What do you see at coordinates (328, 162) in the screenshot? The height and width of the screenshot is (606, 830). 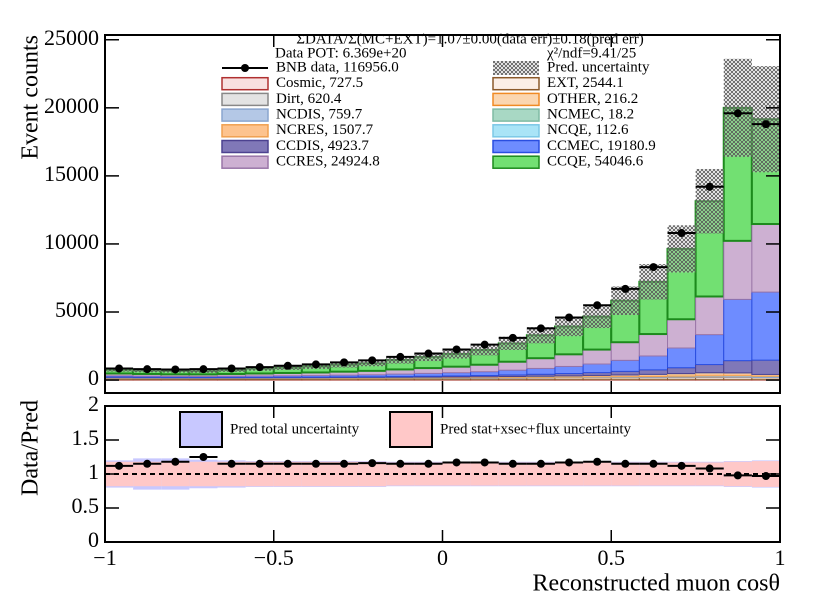 I see `legend-label: CCRES, 24924.8` at bounding box center [328, 162].